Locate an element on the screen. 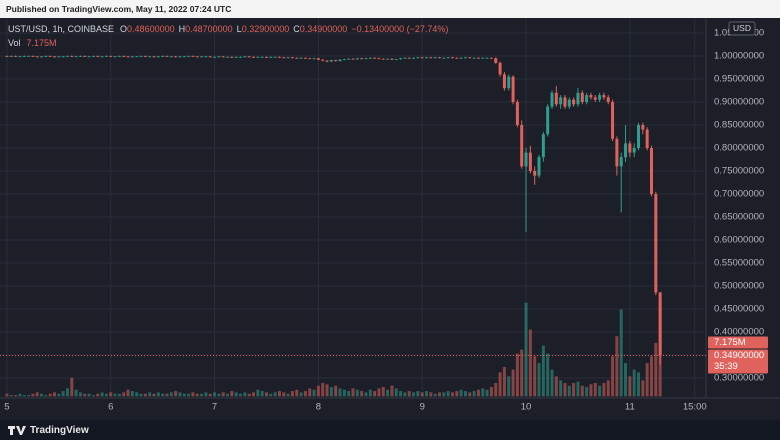  y-tick-label: 0.70000000 is located at coordinates (739, 194).